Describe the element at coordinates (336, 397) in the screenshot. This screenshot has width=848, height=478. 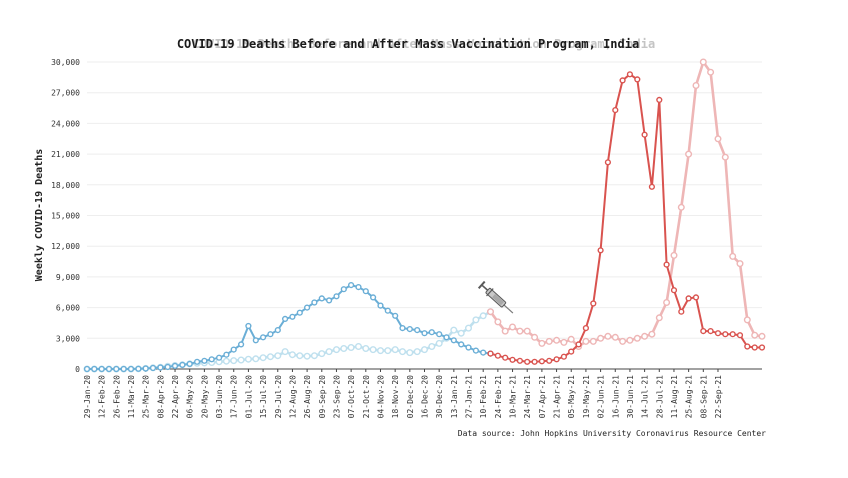
I see `x-tick-label: 23-Sep-20` at that location.